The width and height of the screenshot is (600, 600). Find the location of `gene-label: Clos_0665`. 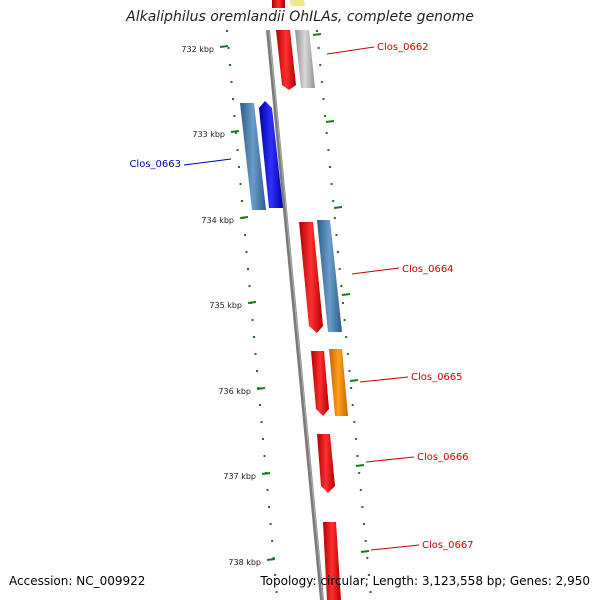

gene-label: Clos_0665 is located at coordinates (437, 377).